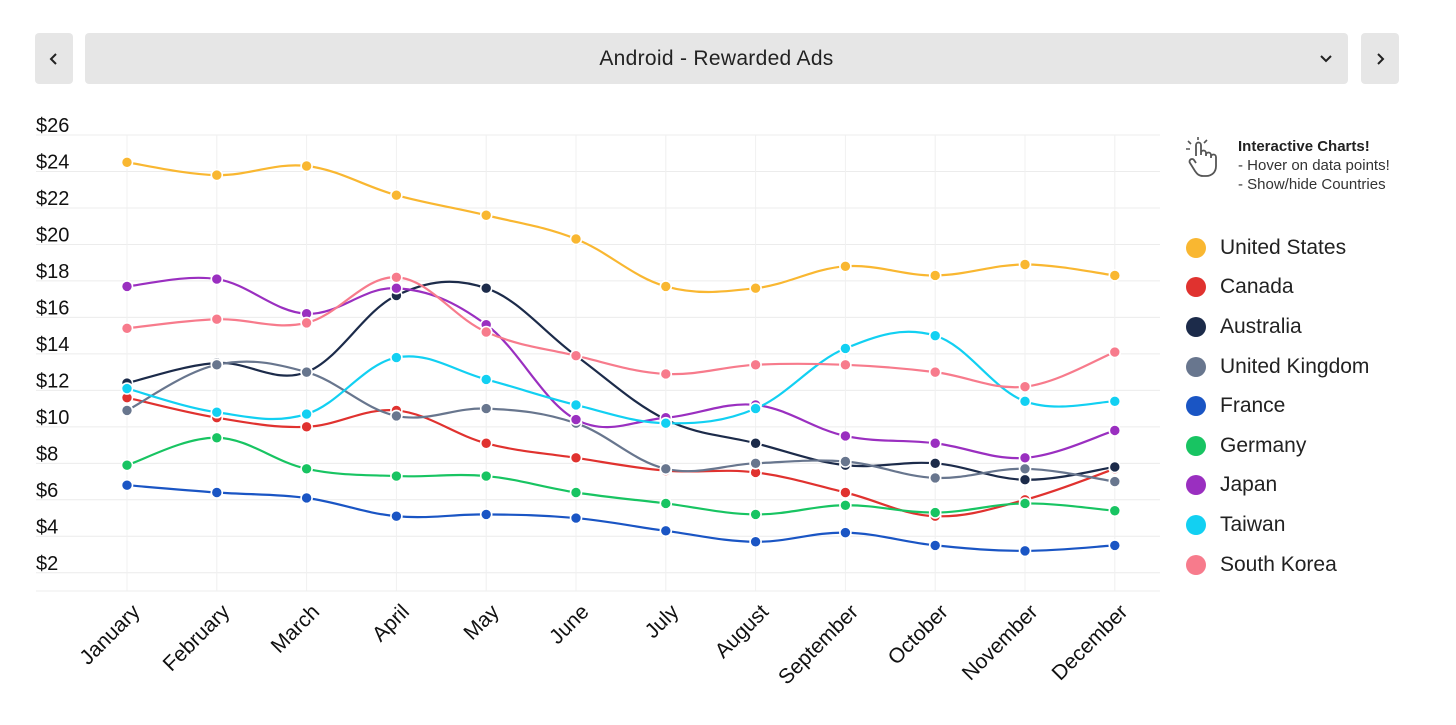 This screenshot has height=725, width=1456. I want to click on legend-item-united-states: United States, so click(1277, 248).